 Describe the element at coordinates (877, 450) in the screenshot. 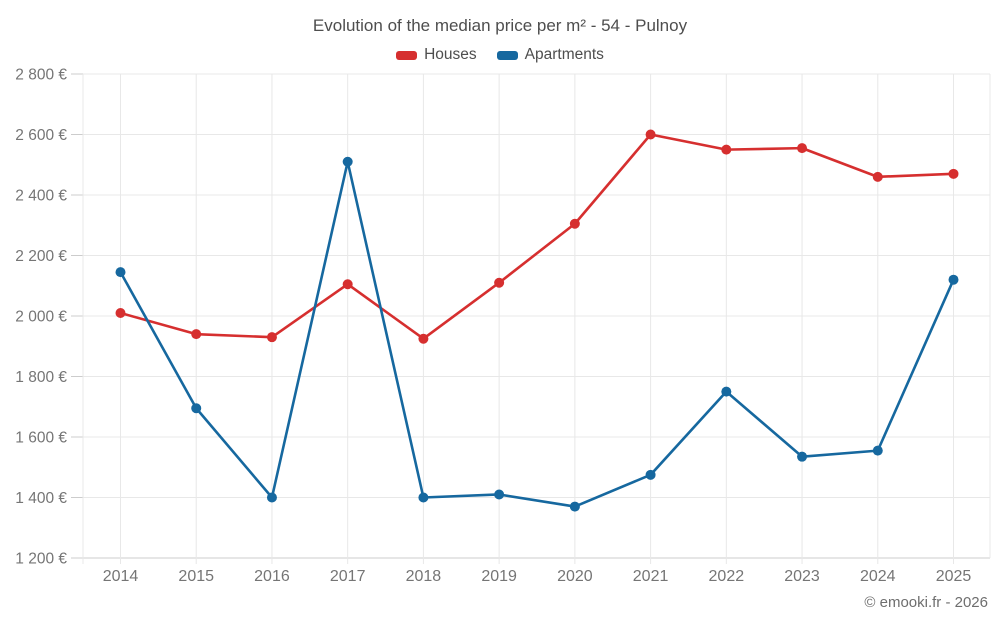

I see `data-point-apartments-2024` at that location.